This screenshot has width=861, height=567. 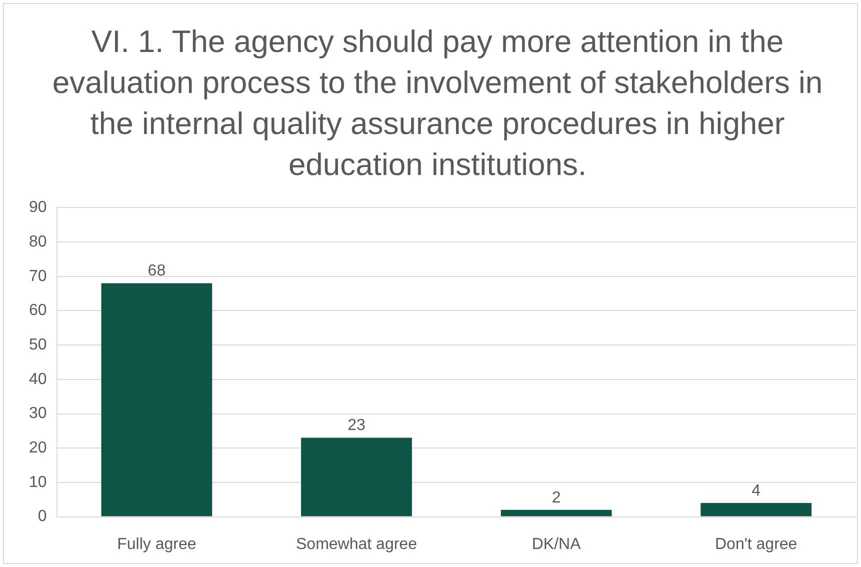 I want to click on y-tick-label: 20, so click(x=38, y=448).